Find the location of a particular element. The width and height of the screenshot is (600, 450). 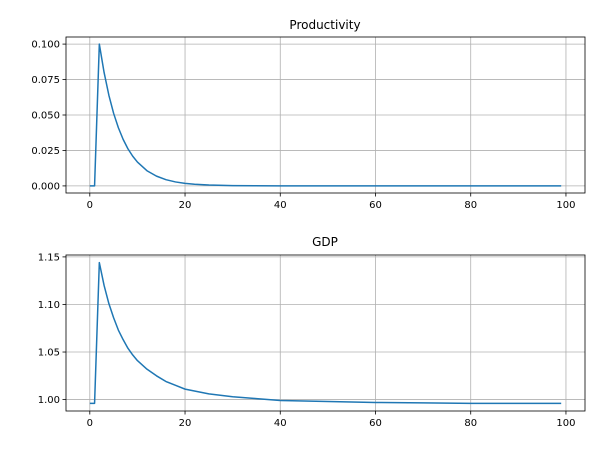

chart-title: Productivity is located at coordinates (324, 25).